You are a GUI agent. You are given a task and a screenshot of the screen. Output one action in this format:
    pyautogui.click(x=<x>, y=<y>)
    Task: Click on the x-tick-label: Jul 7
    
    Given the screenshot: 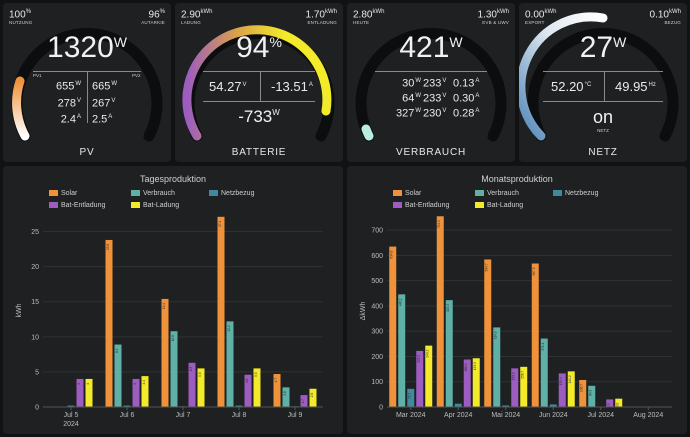 What is the action you would take?
    pyautogui.click(x=183, y=415)
    